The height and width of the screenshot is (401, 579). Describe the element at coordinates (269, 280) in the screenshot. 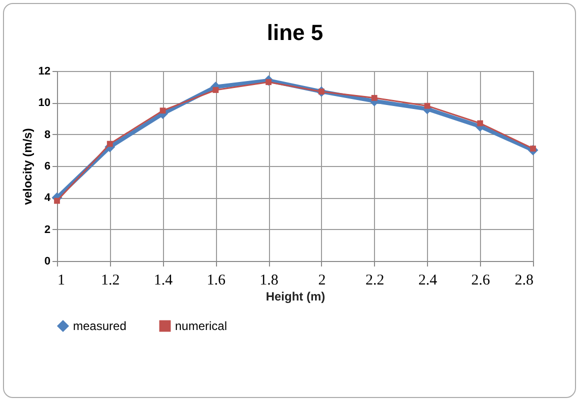

I see `x-tick-label: 1.8` at that location.